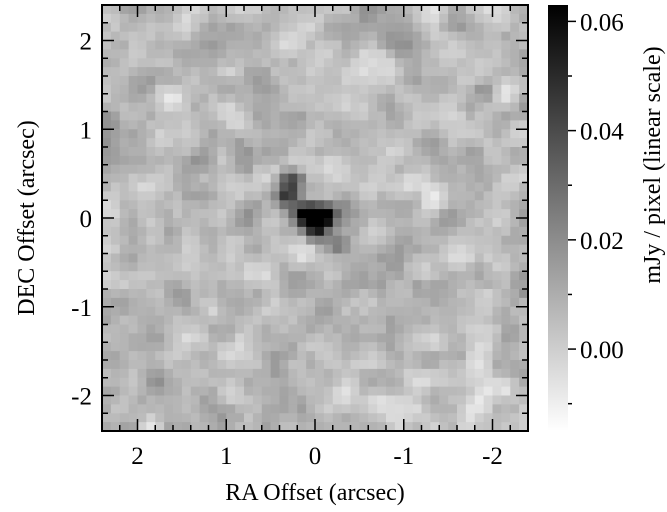  What do you see at coordinates (602, 241) in the screenshot?
I see `colorbar-tick-label: 0.02` at bounding box center [602, 241].